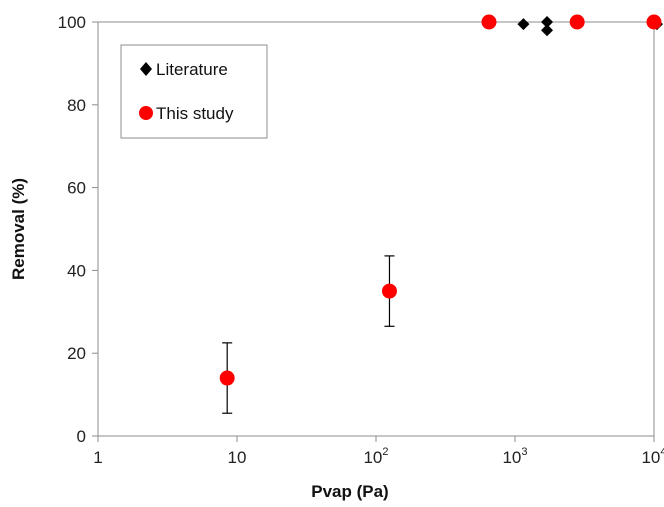 The width and height of the screenshot is (664, 507). Describe the element at coordinates (349, 491) in the screenshot. I see `x-axis-title: Pvap (Pa)` at that location.